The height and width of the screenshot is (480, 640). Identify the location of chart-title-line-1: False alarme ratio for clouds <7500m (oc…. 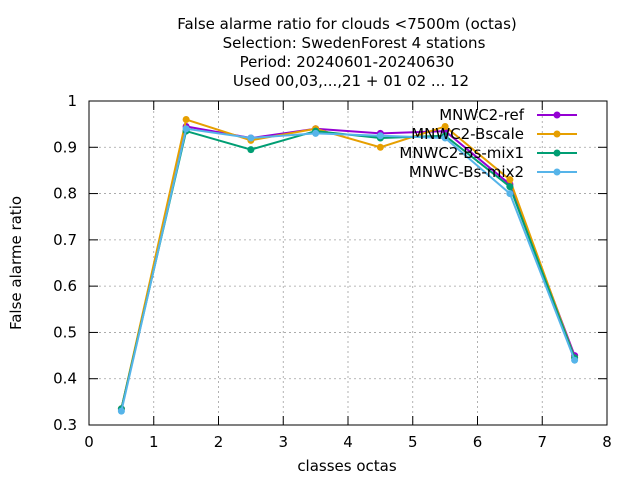
(347, 24).